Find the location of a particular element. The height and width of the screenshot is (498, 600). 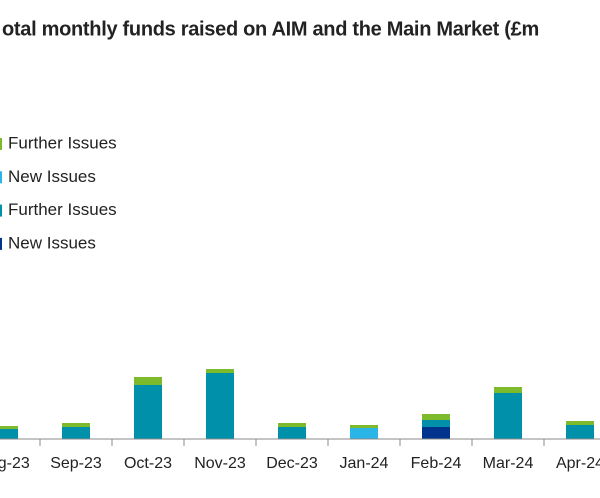

x-tick-label: Feb-24 is located at coordinates (436, 463).